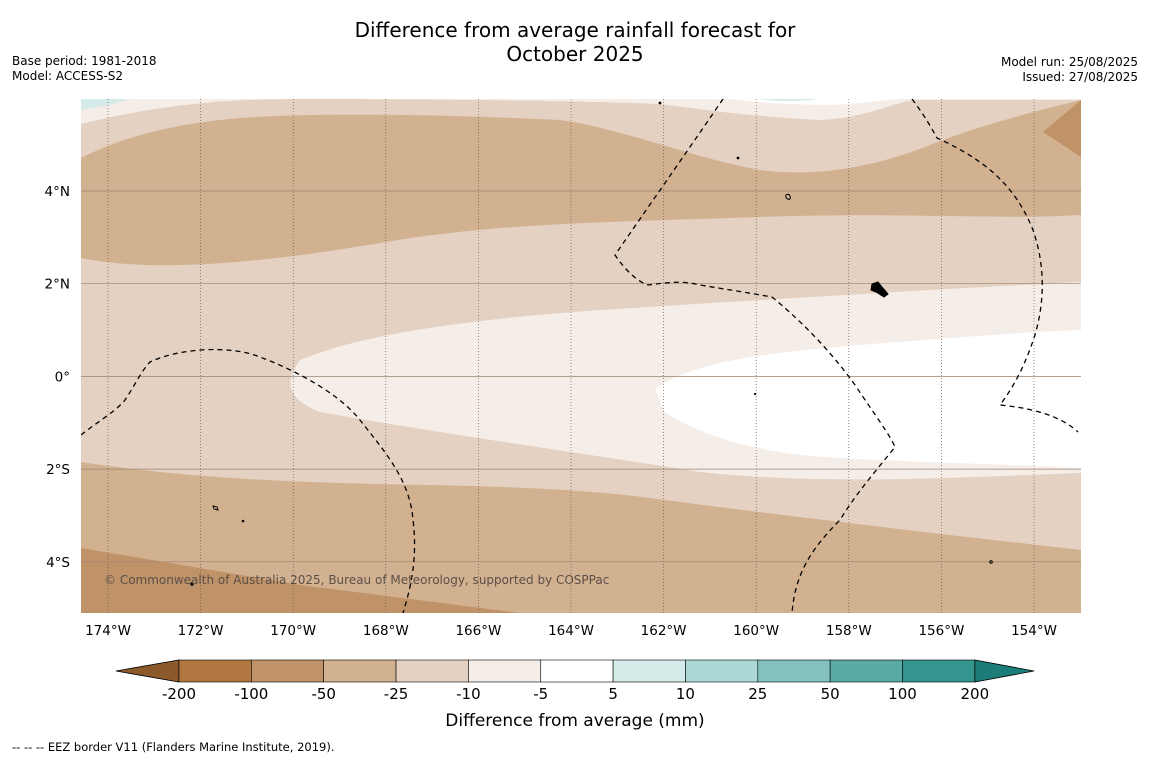 Image resolution: width=1150 pixels, height=758 pixels. I want to click on longitude-label: 160°W, so click(756, 631).